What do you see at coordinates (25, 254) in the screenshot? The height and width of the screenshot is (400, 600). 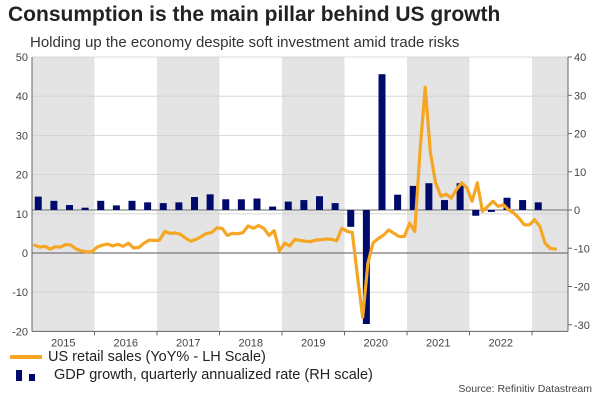 I see `left-axis-tick-label: 0` at bounding box center [25, 254].